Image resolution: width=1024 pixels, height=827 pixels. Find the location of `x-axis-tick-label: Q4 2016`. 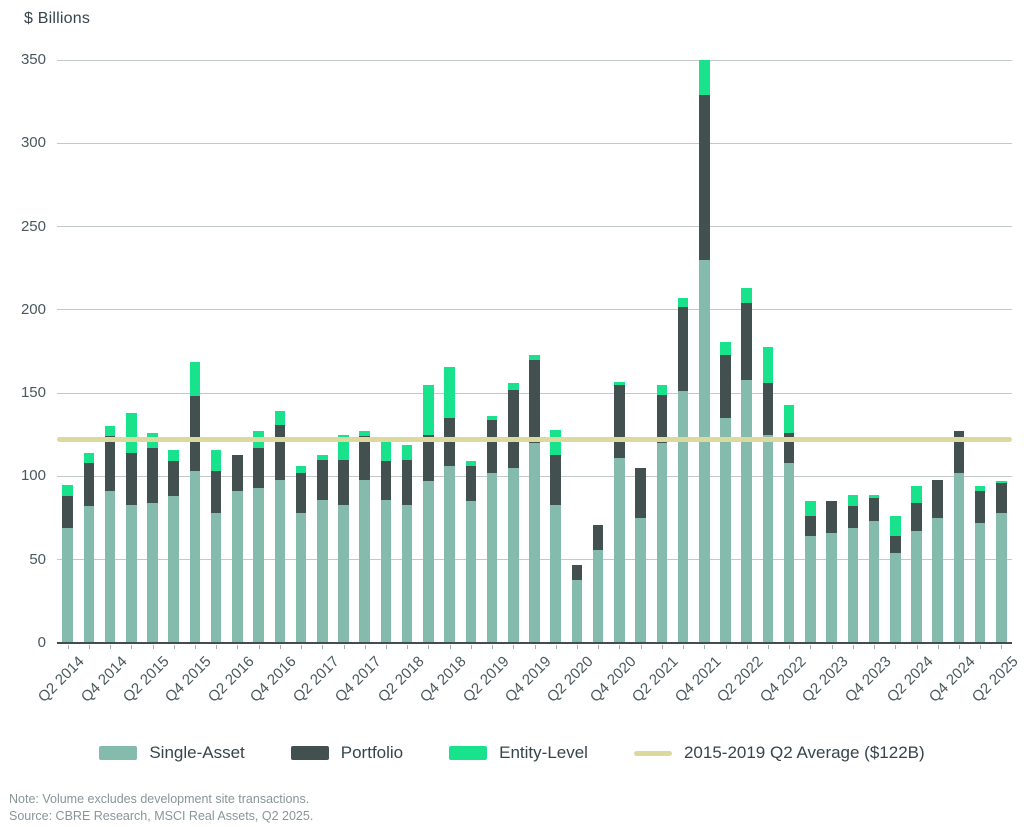

x-axis-tick-label: Q4 2016 is located at coordinates (273, 679).